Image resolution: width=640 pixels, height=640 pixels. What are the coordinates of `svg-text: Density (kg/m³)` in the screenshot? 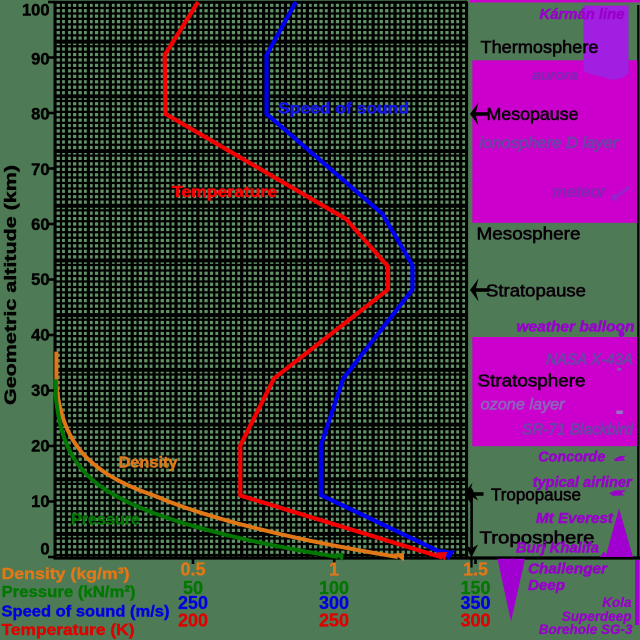 It's located at (66, 574).